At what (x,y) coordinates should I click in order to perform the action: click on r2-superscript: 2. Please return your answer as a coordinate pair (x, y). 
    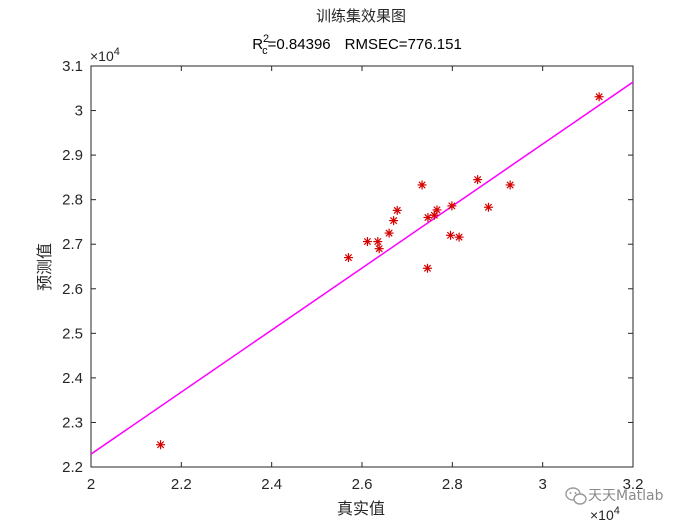
    Looking at the image, I should click on (266, 39).